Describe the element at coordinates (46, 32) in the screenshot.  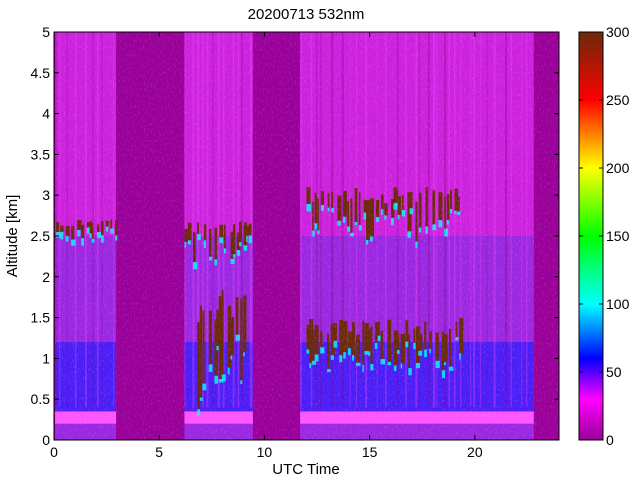
I see `y-tick-label: 5` at that location.